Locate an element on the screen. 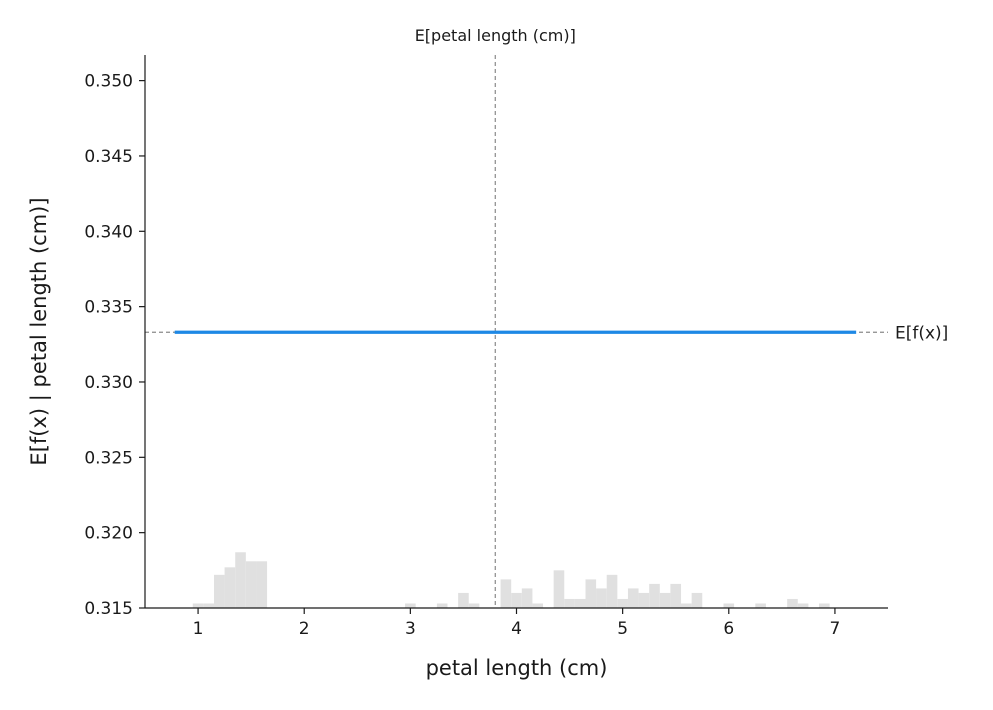 The height and width of the screenshot is (710, 993). expected-value-label: E[f(x)] is located at coordinates (921, 333).